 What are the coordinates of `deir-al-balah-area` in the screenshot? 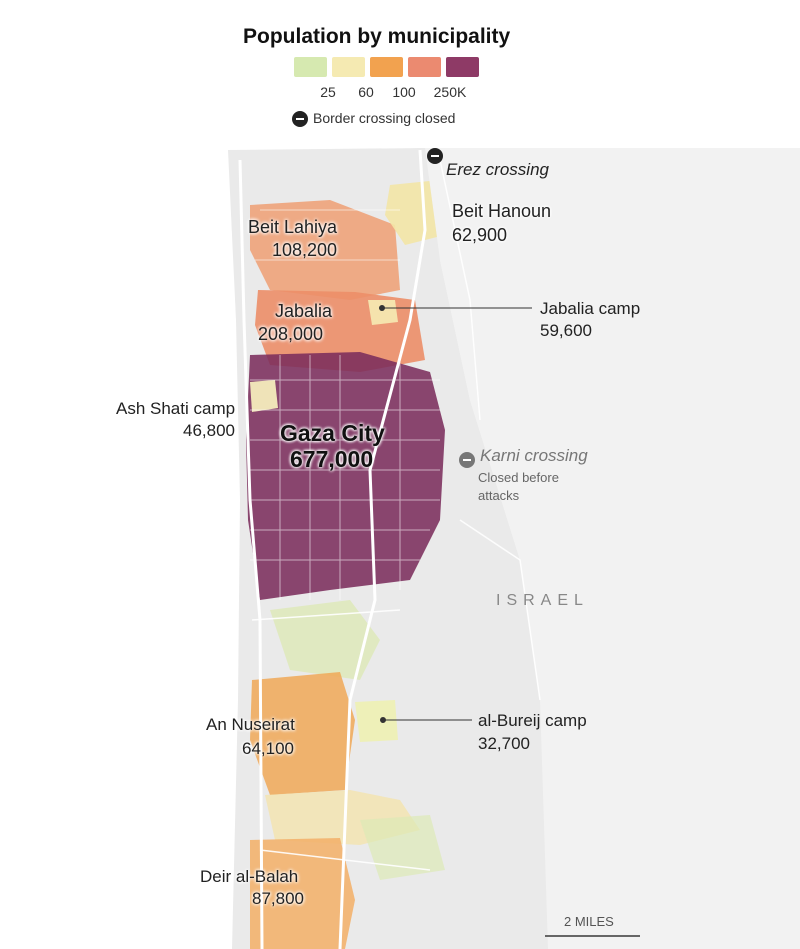 It's located at (302, 893).